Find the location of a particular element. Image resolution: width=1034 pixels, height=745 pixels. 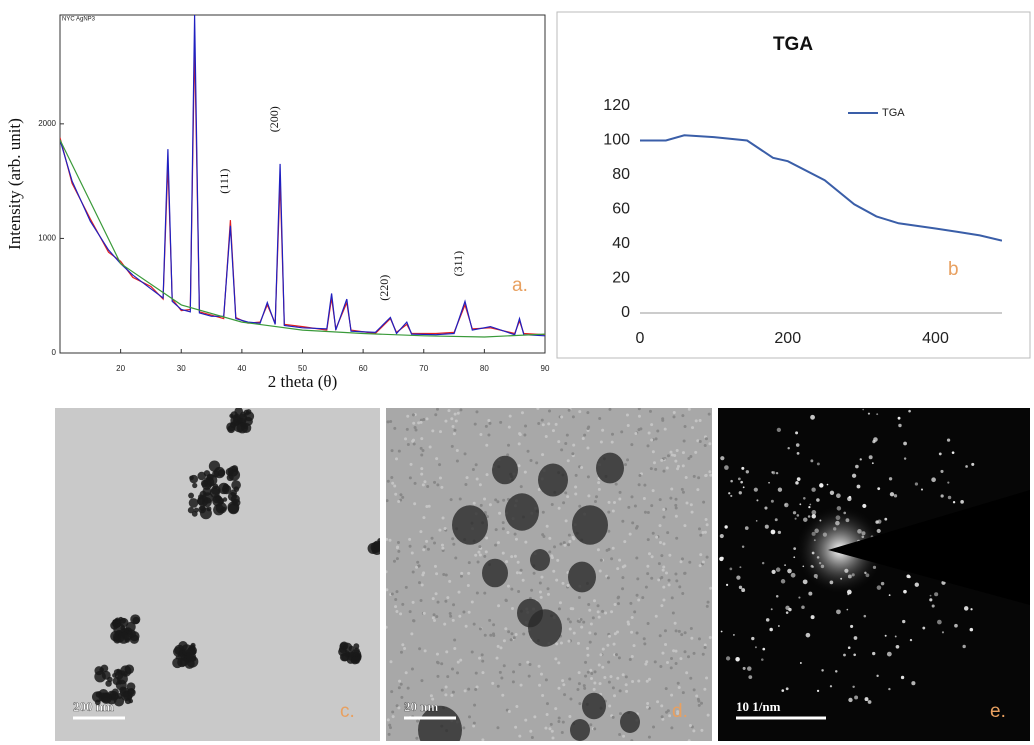

peak-label: (311) is located at coordinates (458, 264).